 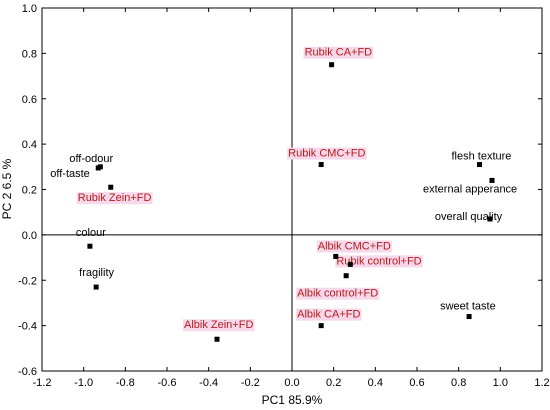 I want to click on x-tick-label: -1.0, so click(x=83, y=383).